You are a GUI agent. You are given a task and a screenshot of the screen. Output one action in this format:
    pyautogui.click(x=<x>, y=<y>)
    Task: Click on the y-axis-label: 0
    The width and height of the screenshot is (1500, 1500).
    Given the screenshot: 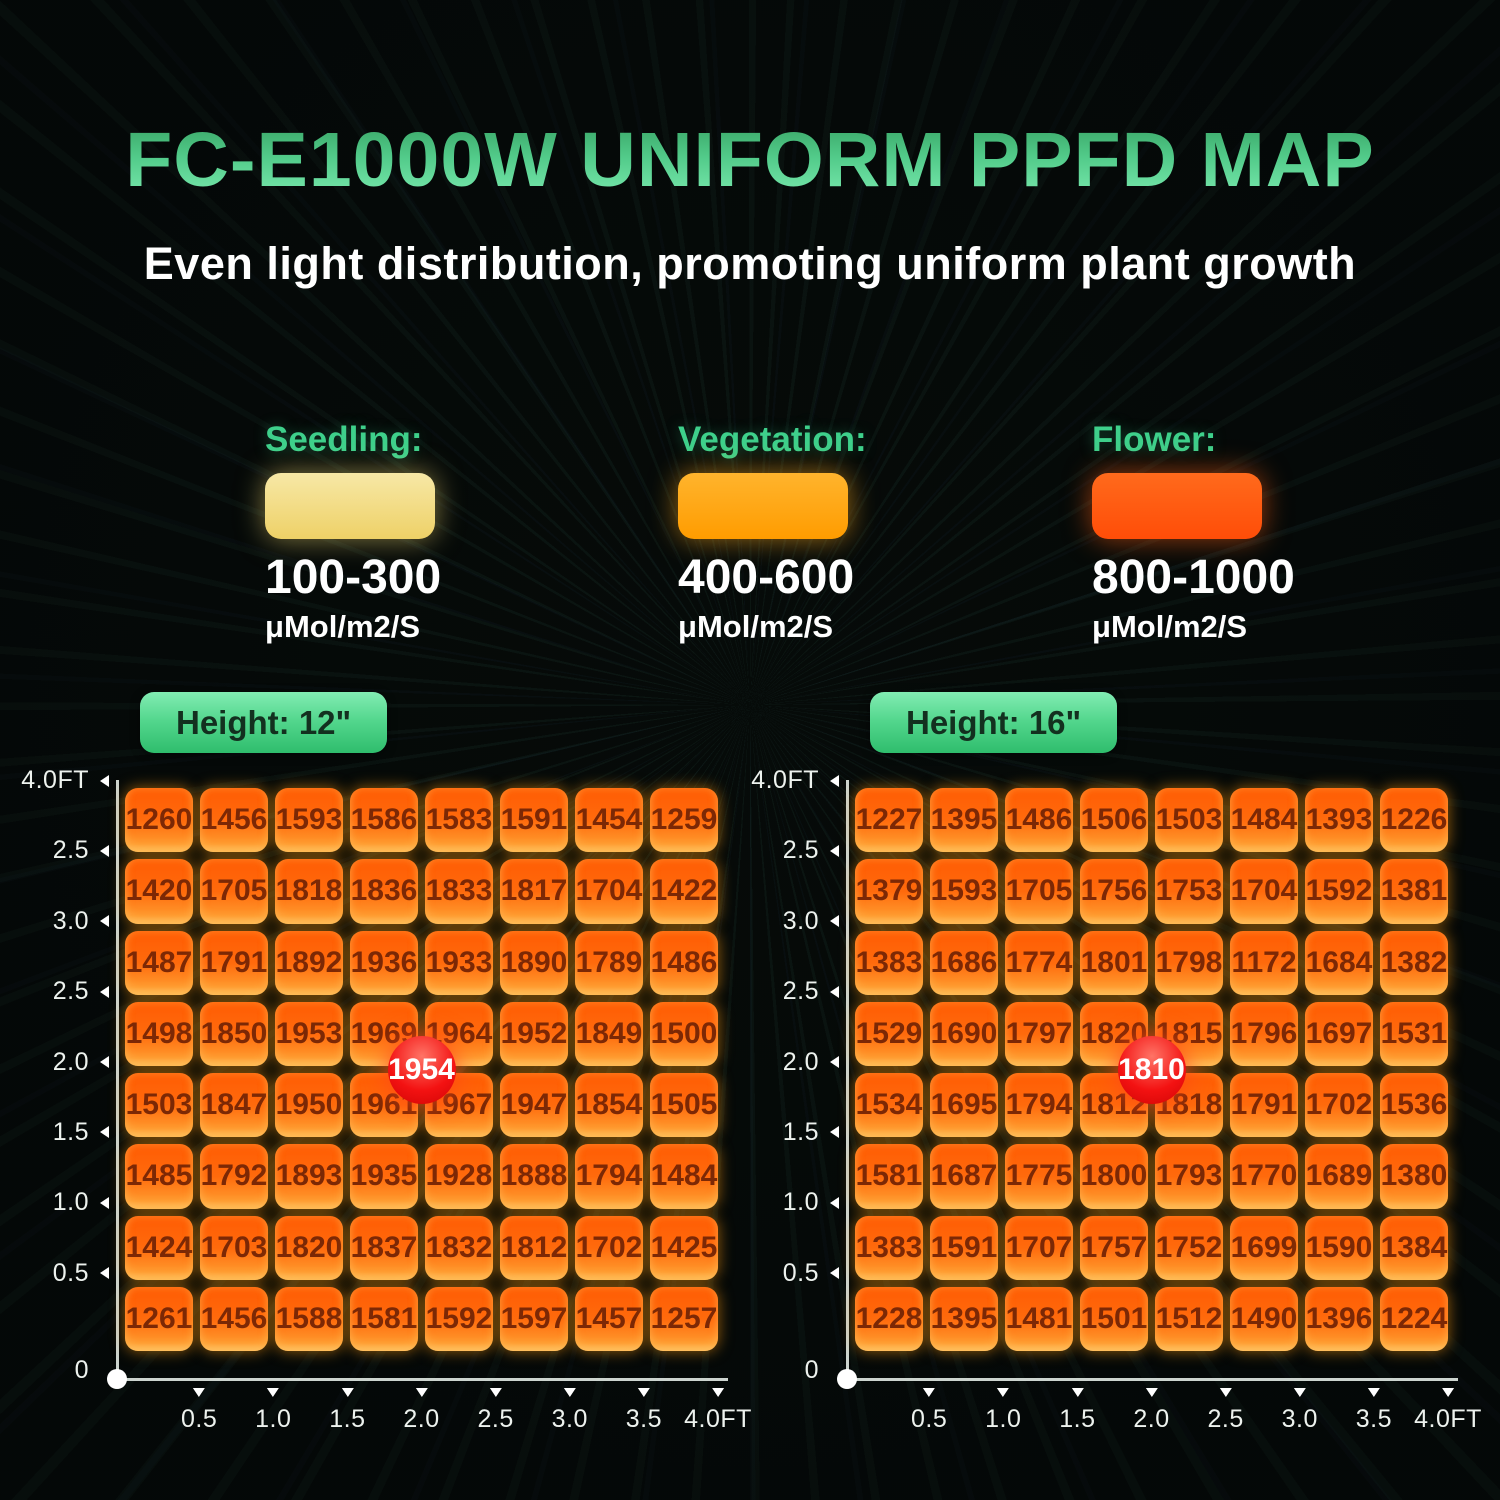 What is the action you would take?
    pyautogui.click(x=811, y=1370)
    